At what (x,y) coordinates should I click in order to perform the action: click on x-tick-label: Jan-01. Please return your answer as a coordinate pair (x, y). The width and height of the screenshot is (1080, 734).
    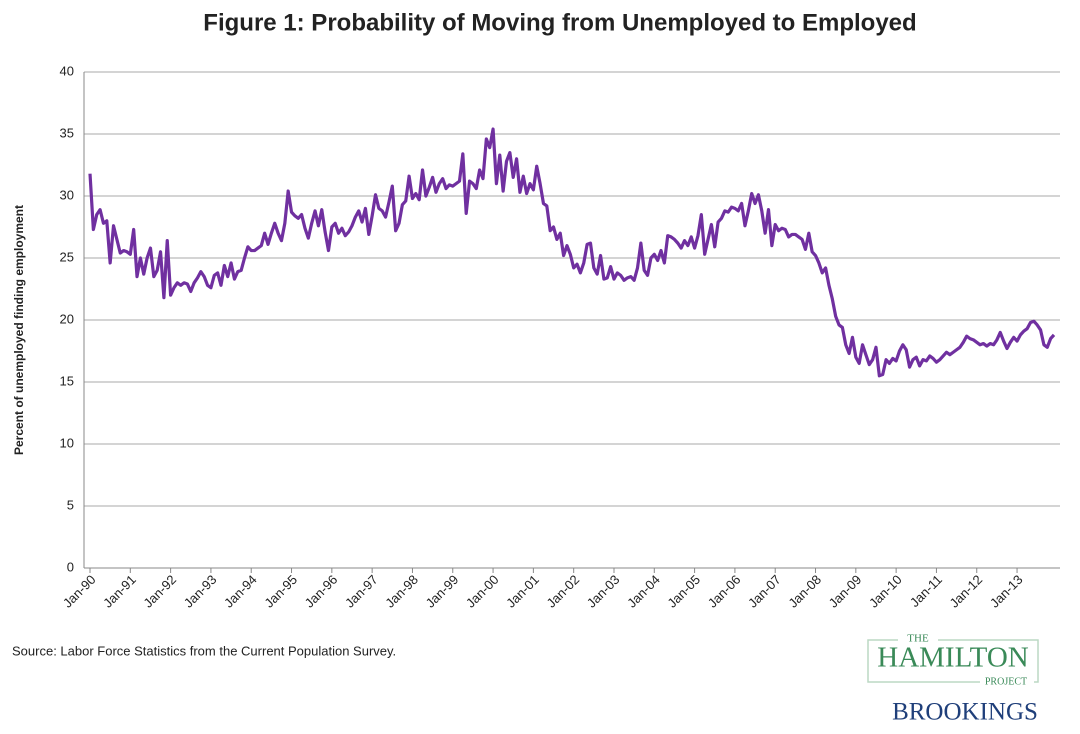
    Looking at the image, I should click on (522, 591).